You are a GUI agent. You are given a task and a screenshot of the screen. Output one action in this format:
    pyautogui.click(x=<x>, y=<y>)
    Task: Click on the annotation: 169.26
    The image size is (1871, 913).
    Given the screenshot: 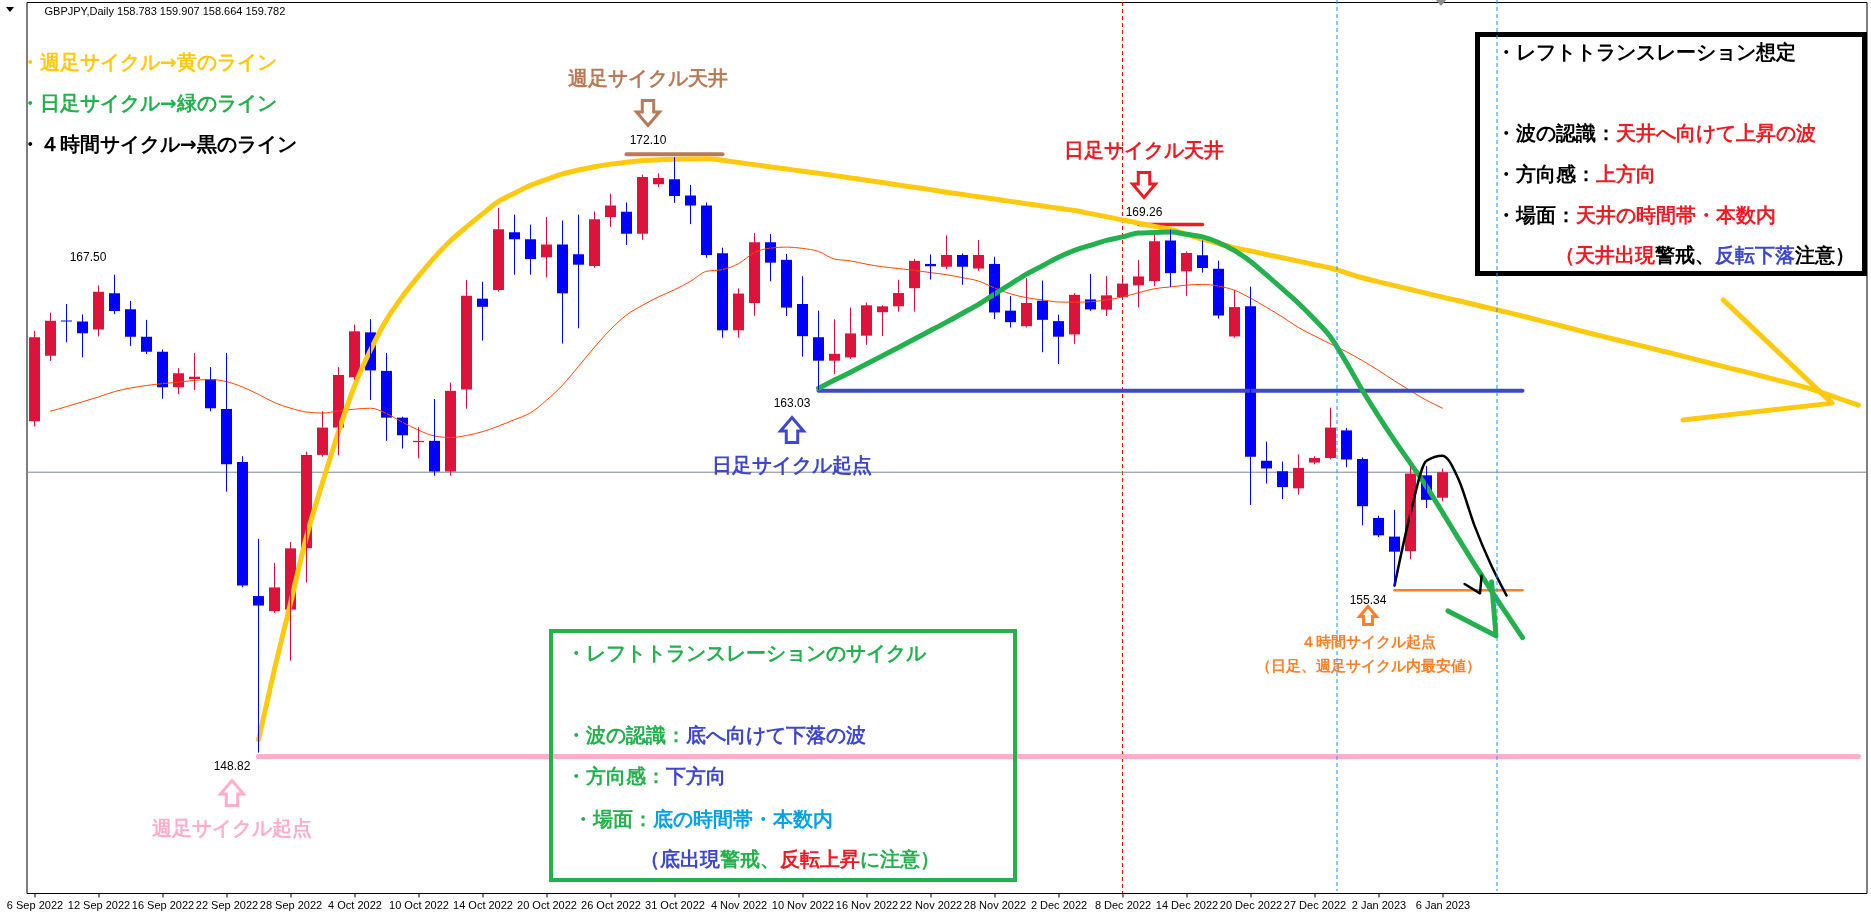 What is the action you would take?
    pyautogui.click(x=1144, y=212)
    